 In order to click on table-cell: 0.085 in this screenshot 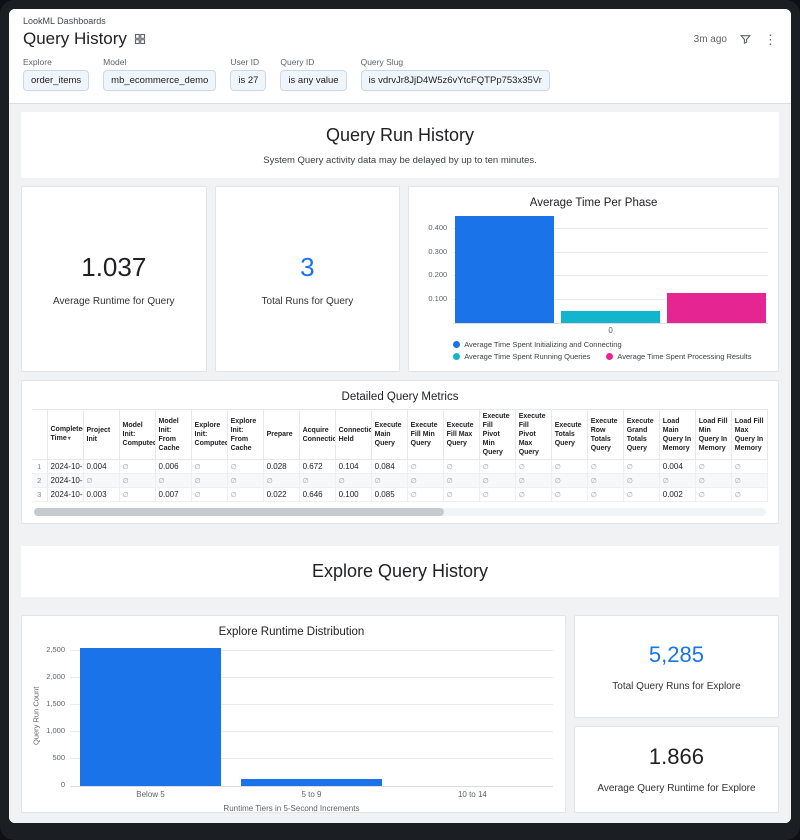, I will do `click(389, 495)`.